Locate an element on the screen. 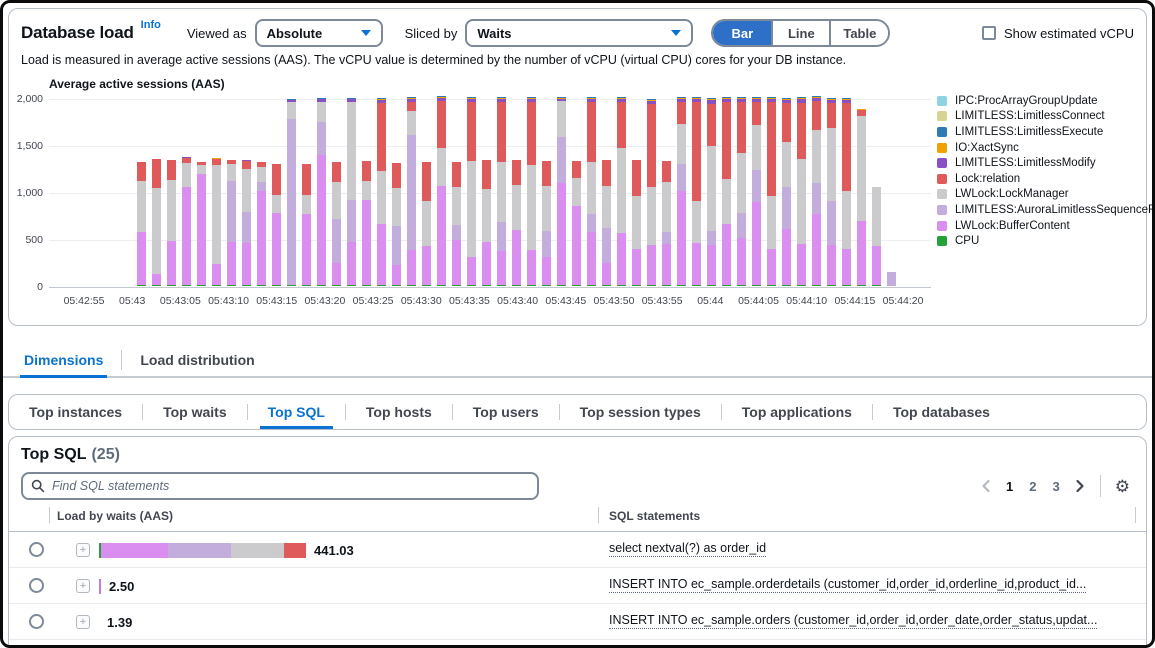 This screenshot has height=648, width=1155. tab-top-databases: Top databases is located at coordinates (941, 412).